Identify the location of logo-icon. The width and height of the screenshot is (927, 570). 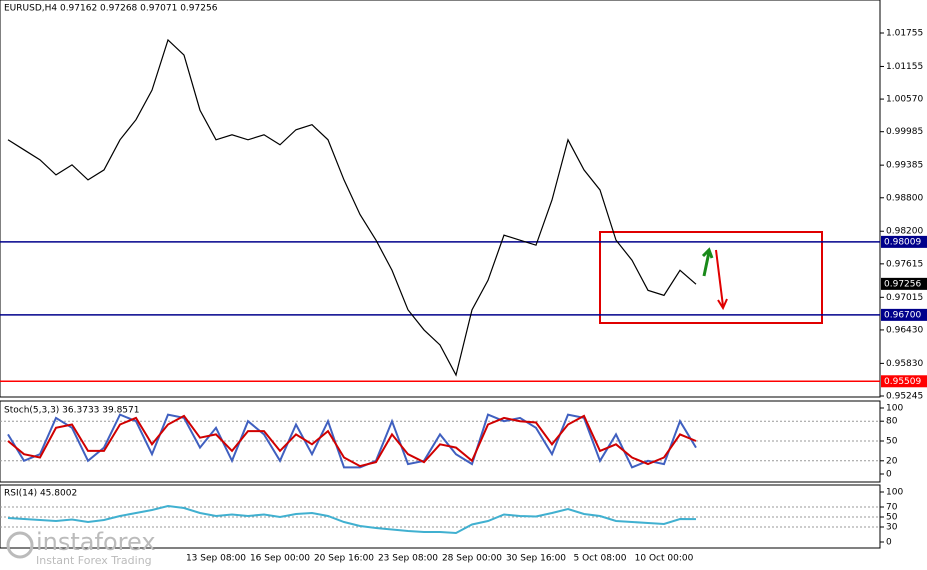
(20, 545).